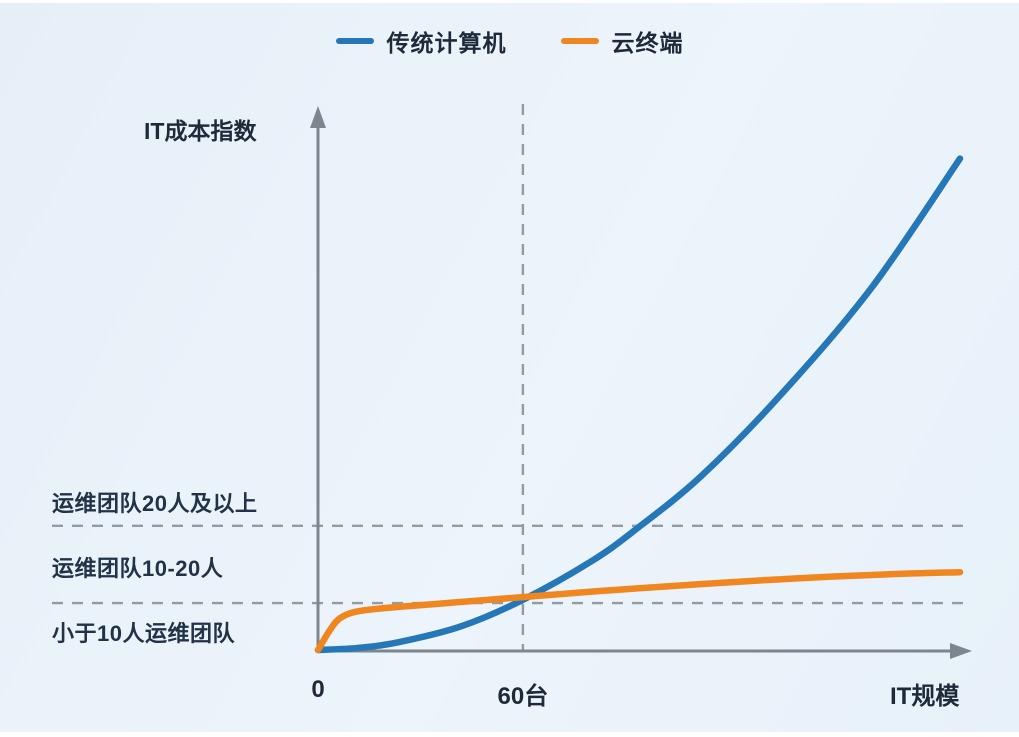 This screenshot has width=1019, height=737. I want to click on legend-label: 传统计算机, so click(446, 43).